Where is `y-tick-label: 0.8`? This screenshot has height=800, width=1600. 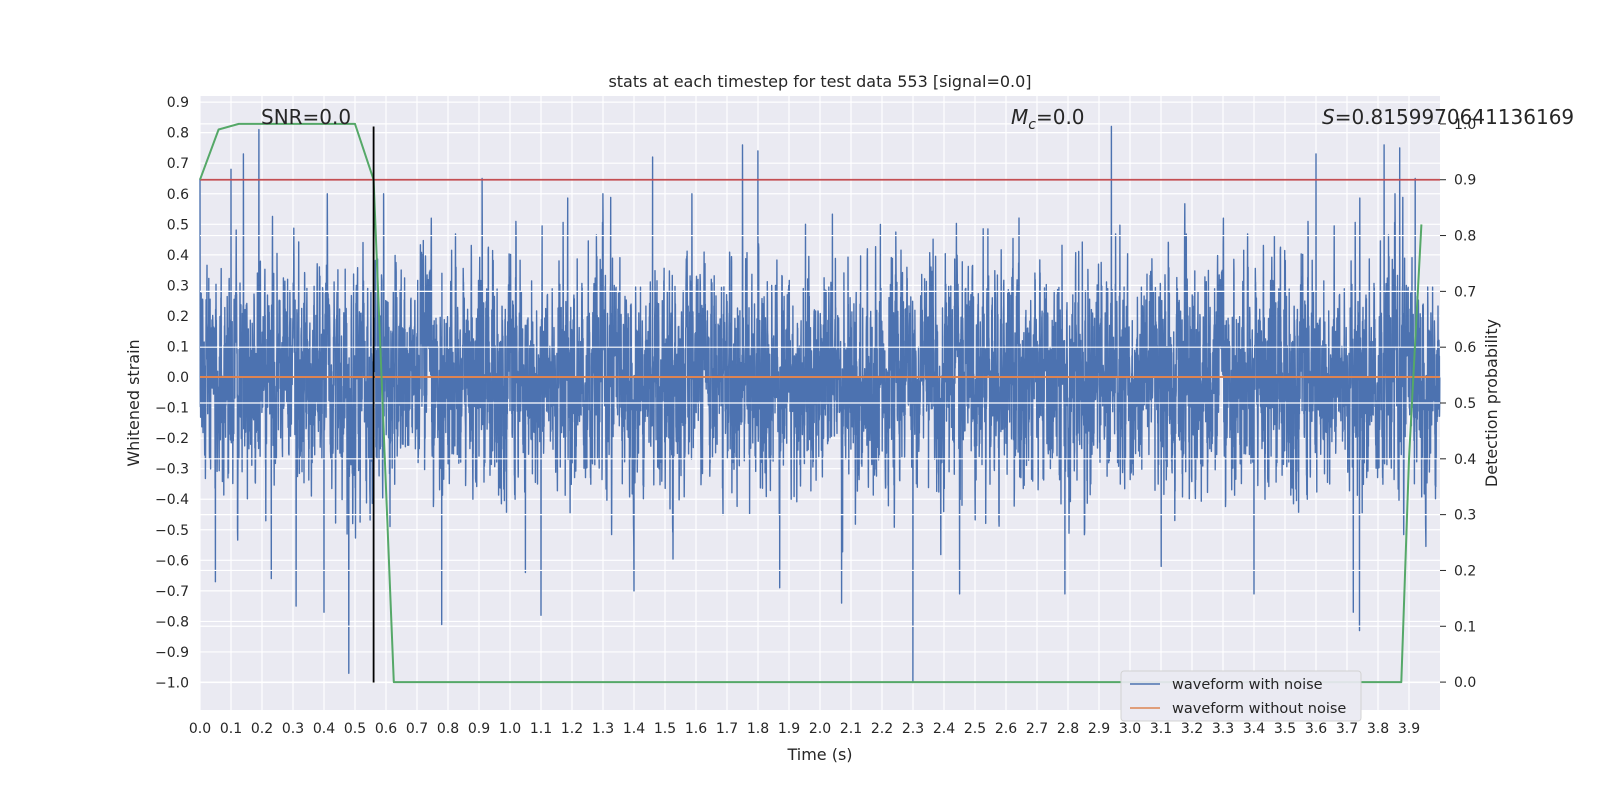 y-tick-label: 0.8 is located at coordinates (178, 134).